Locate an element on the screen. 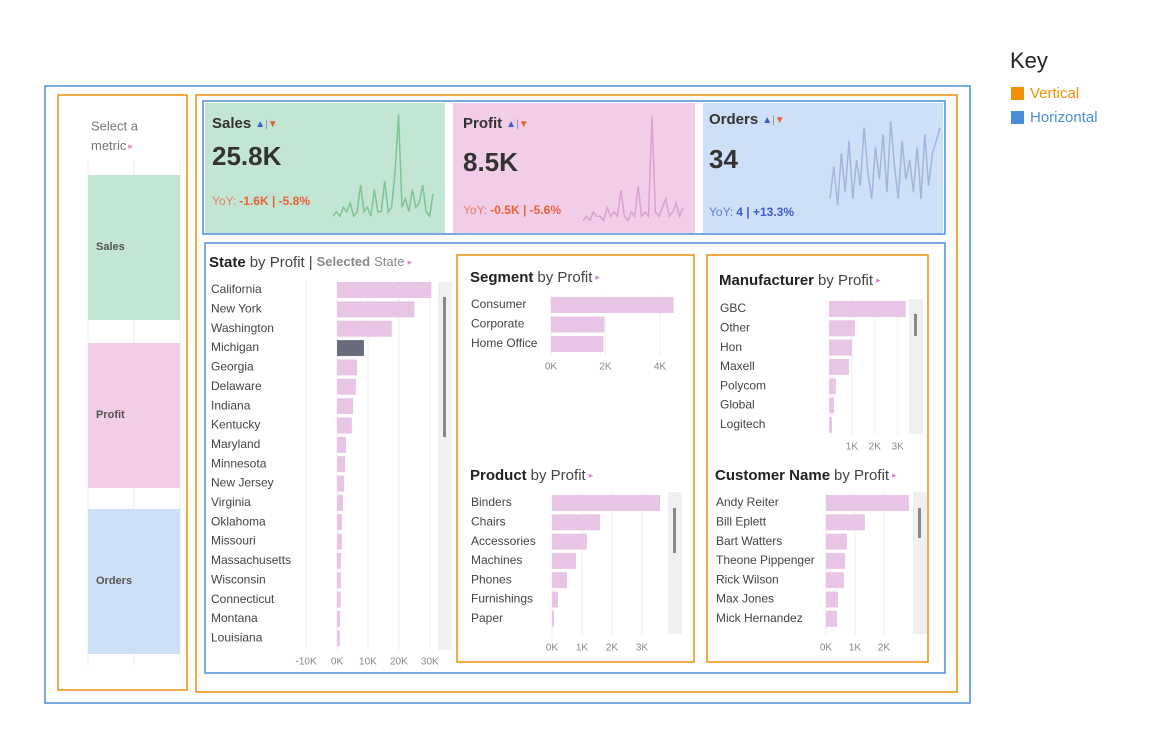  metric-button-label: Orders is located at coordinates (114, 581).